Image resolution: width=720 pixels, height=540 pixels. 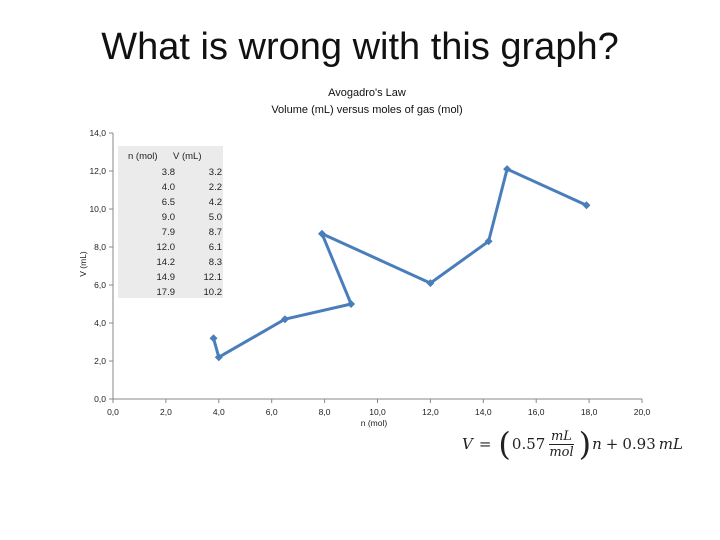 I want to click on x-tick-label: 16,0, so click(x=536, y=412).